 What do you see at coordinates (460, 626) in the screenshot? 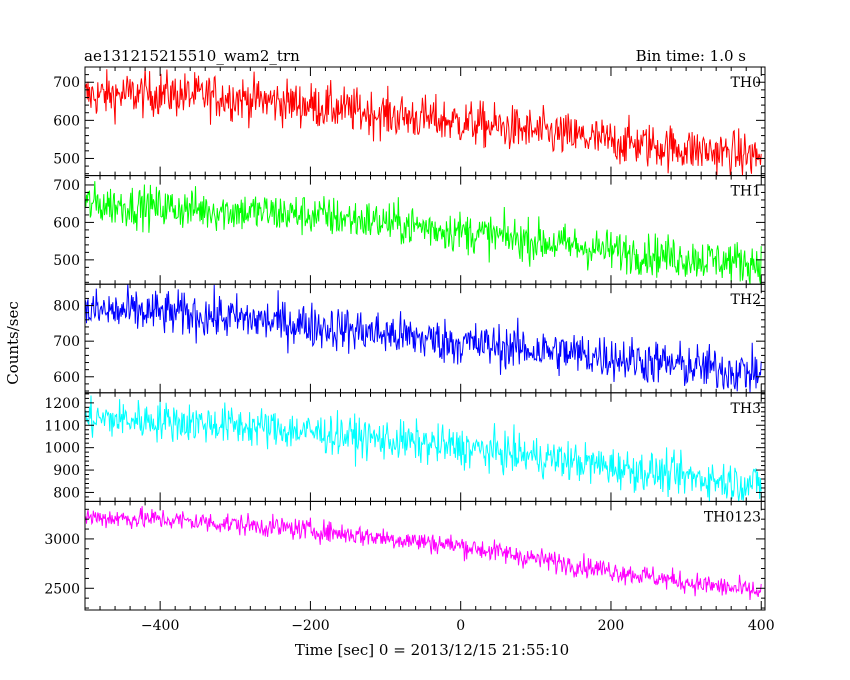
I see `x-tick-label: 0` at bounding box center [460, 626].